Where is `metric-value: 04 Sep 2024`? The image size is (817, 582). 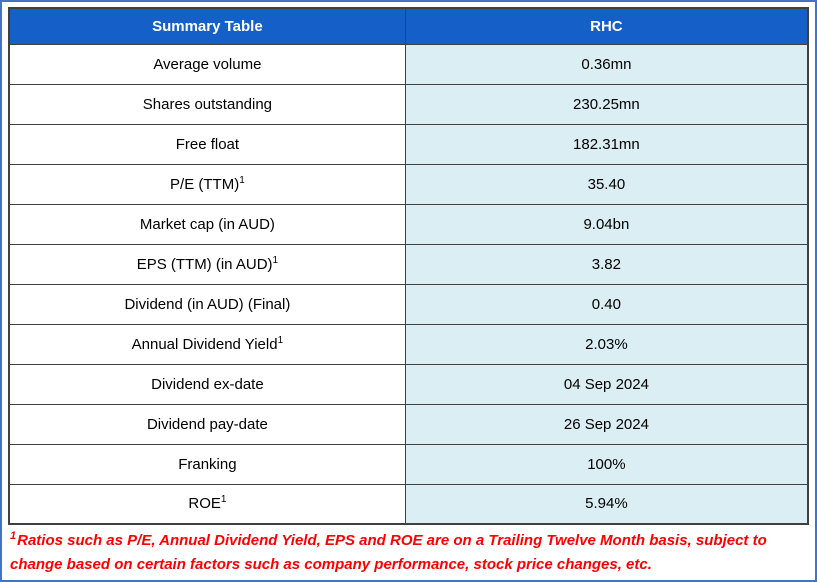 metric-value: 04 Sep 2024 is located at coordinates (606, 384).